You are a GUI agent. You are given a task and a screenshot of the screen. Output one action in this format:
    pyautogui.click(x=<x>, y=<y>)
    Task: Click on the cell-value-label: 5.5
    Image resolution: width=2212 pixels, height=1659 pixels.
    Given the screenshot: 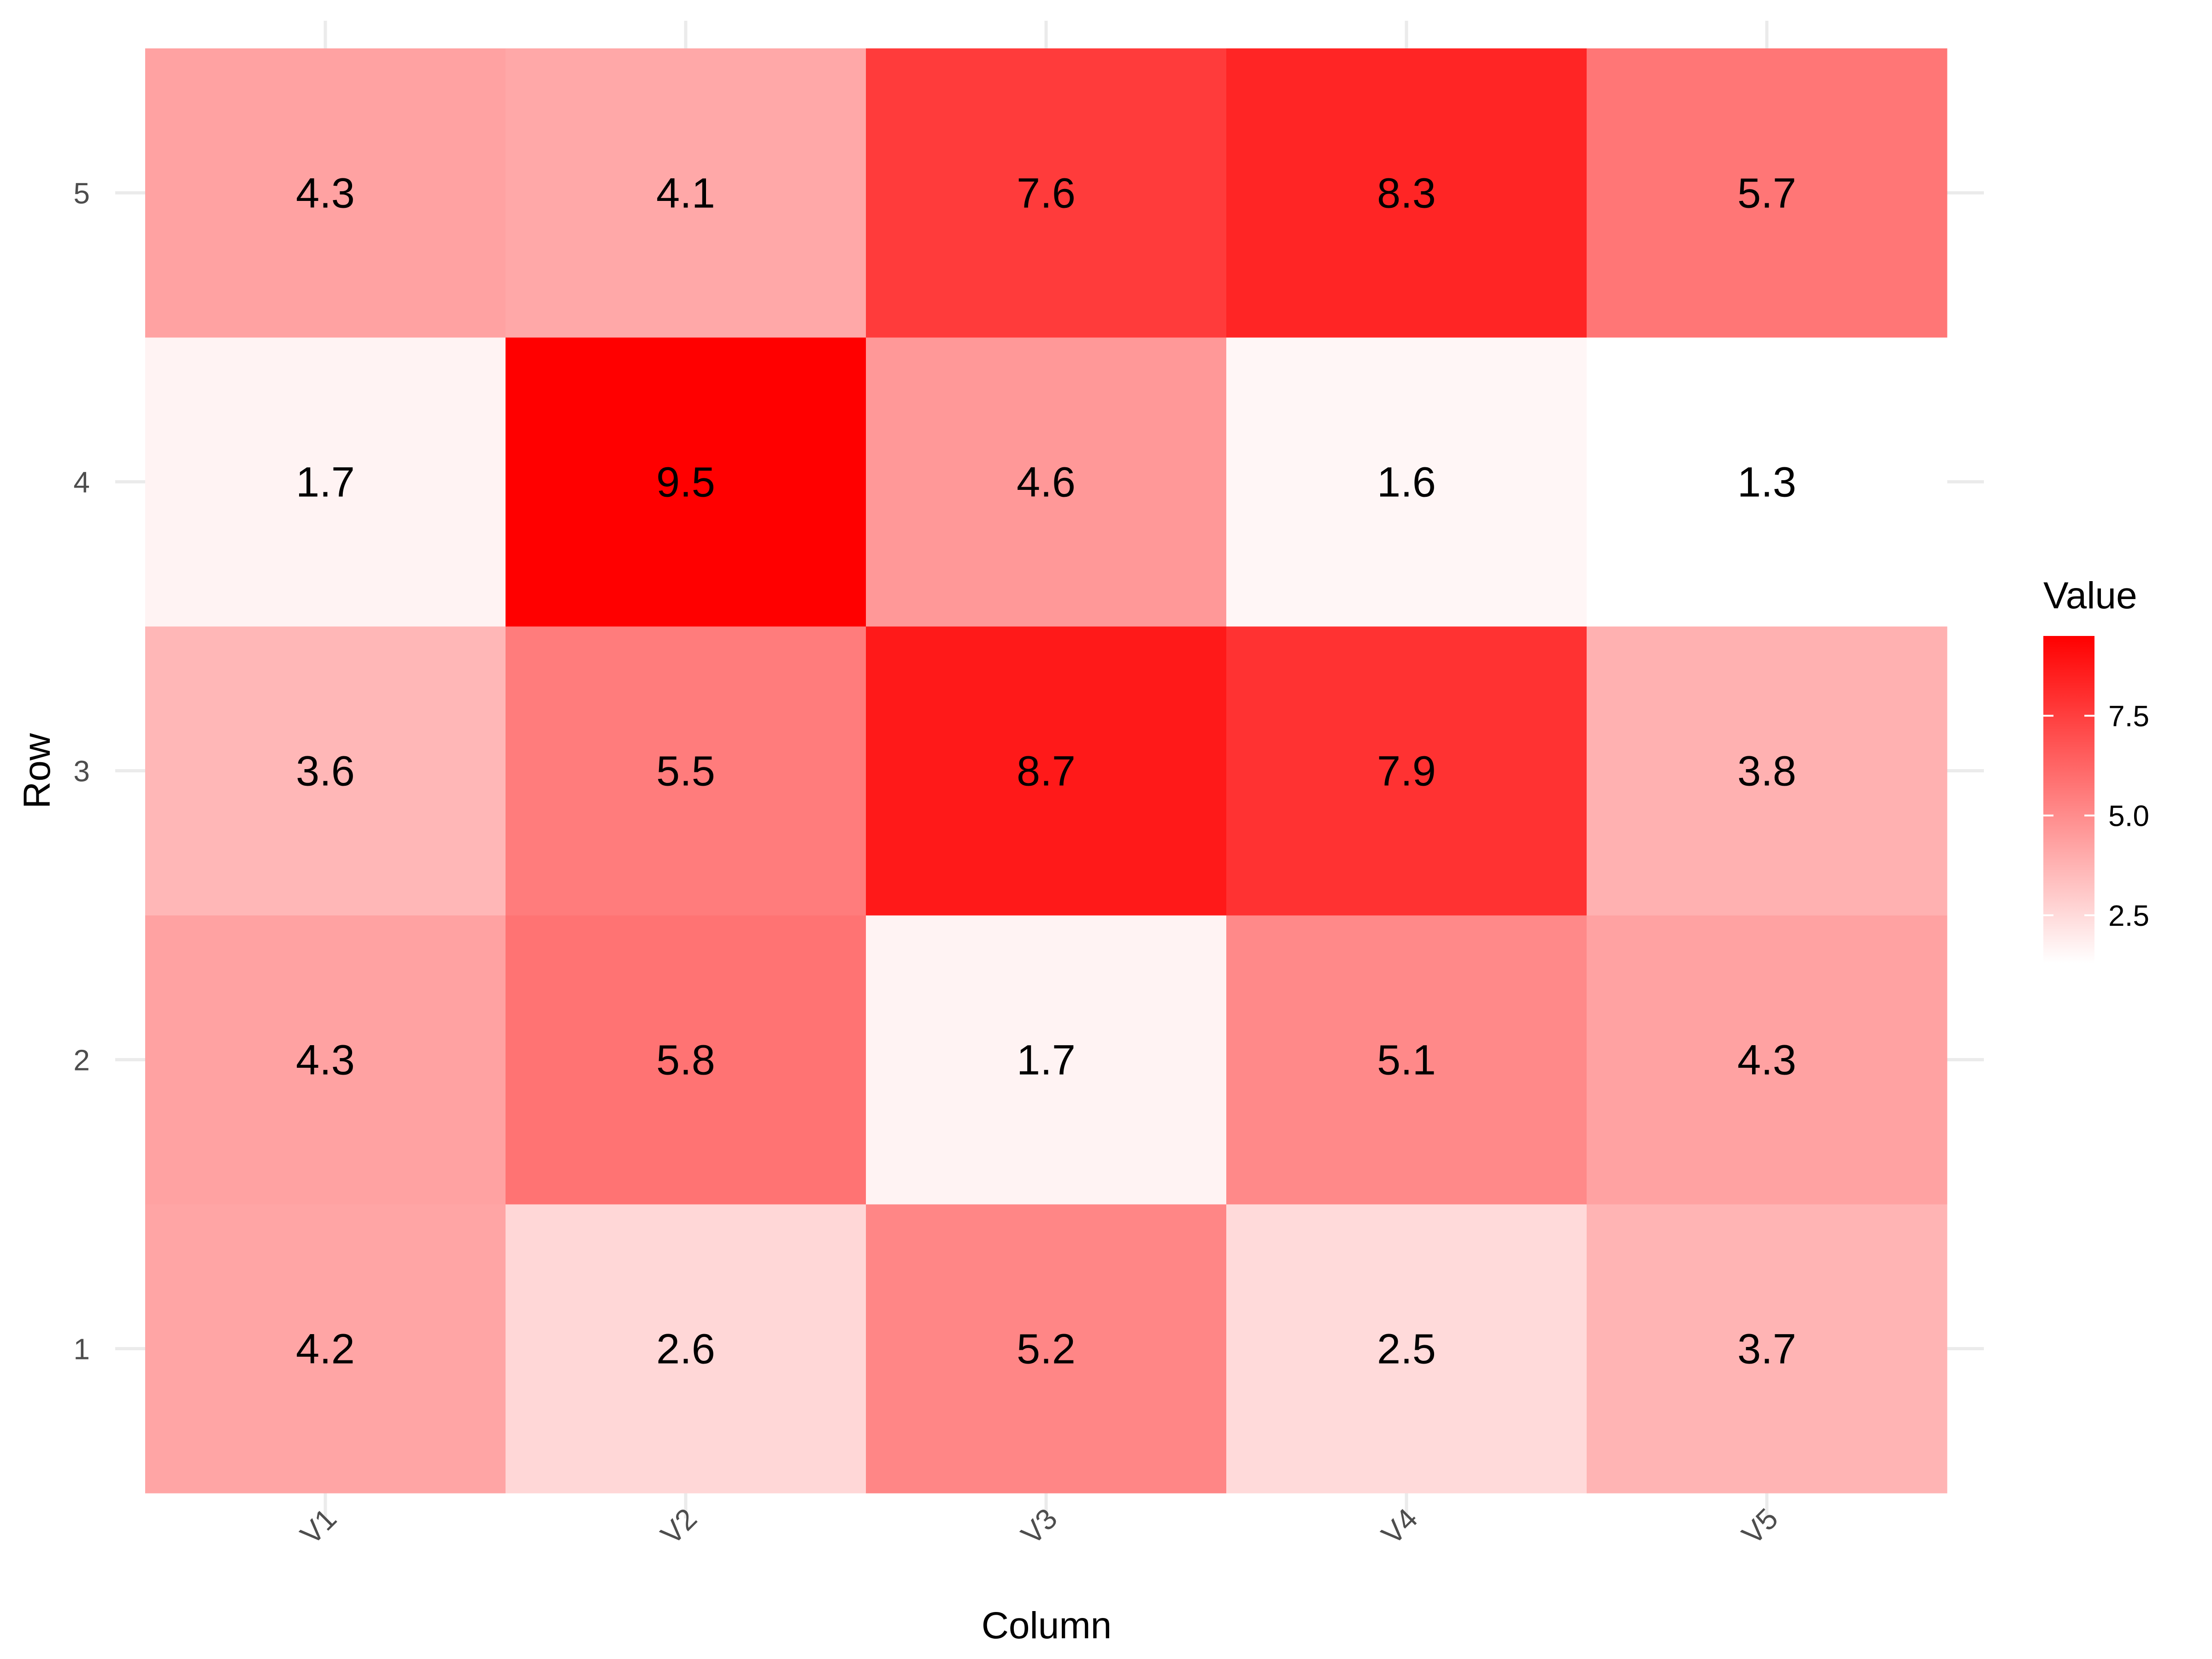 What is the action you would take?
    pyautogui.click(x=685, y=771)
    